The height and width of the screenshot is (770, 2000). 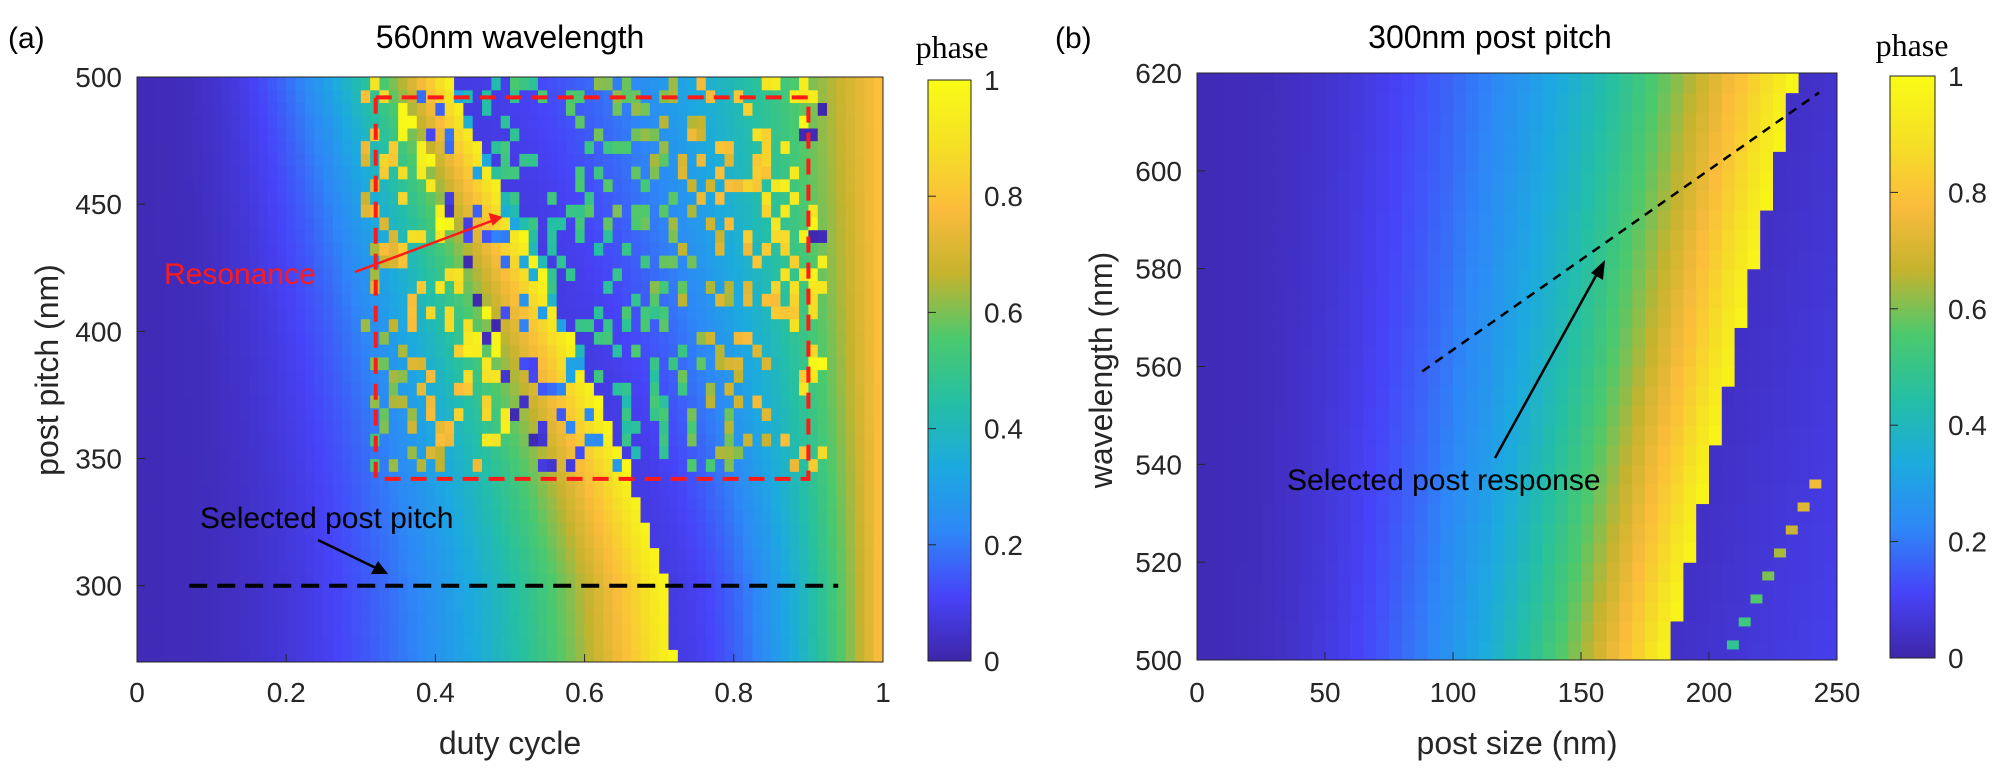 I want to click on panel-a-x-tick-label: 1, so click(x=883, y=692).